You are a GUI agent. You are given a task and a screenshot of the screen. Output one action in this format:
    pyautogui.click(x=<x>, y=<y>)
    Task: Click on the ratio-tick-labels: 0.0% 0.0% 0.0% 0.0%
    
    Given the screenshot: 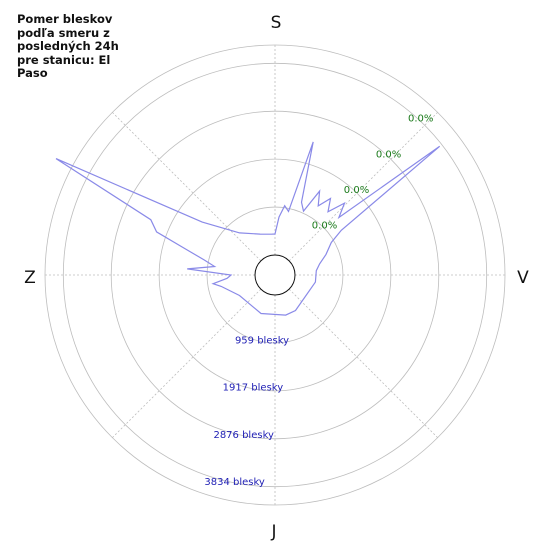 What is the action you would take?
    pyautogui.click(x=373, y=173)
    